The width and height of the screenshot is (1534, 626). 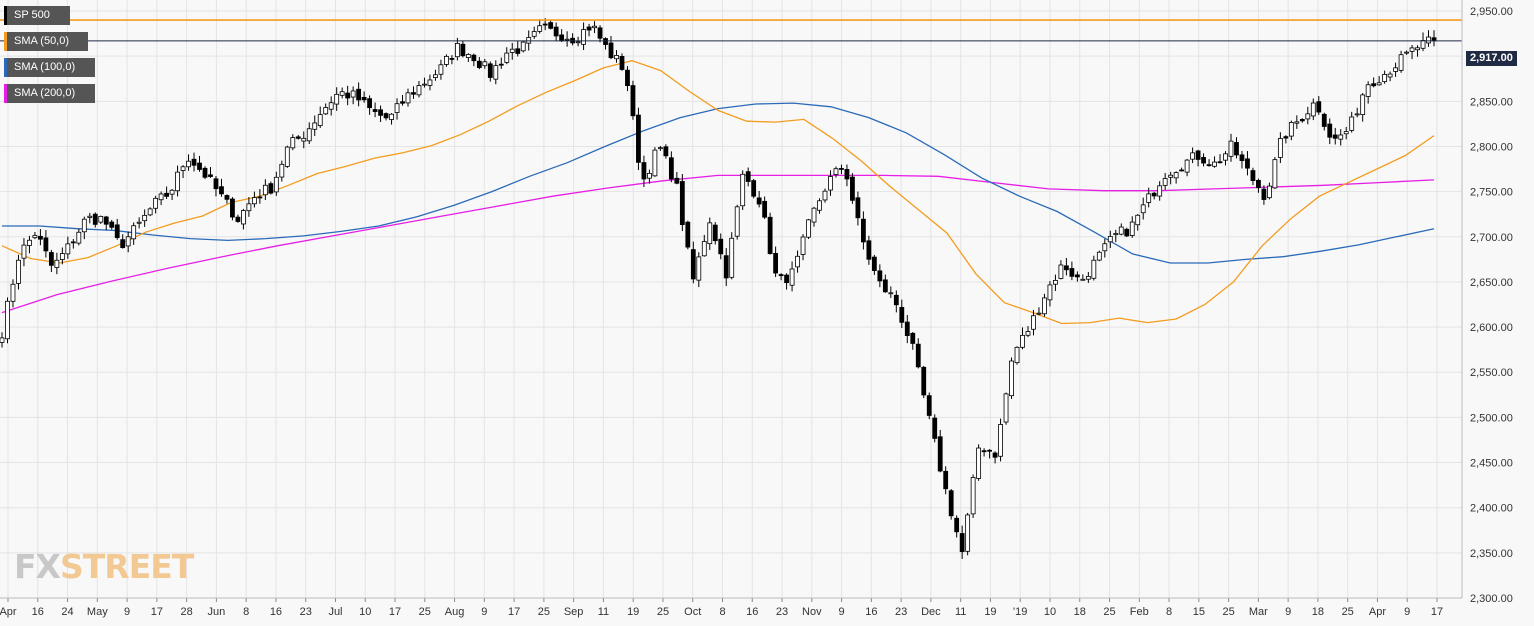 What do you see at coordinates (1491, 147) in the screenshot?
I see `y-tick-label: 2,800.00` at bounding box center [1491, 147].